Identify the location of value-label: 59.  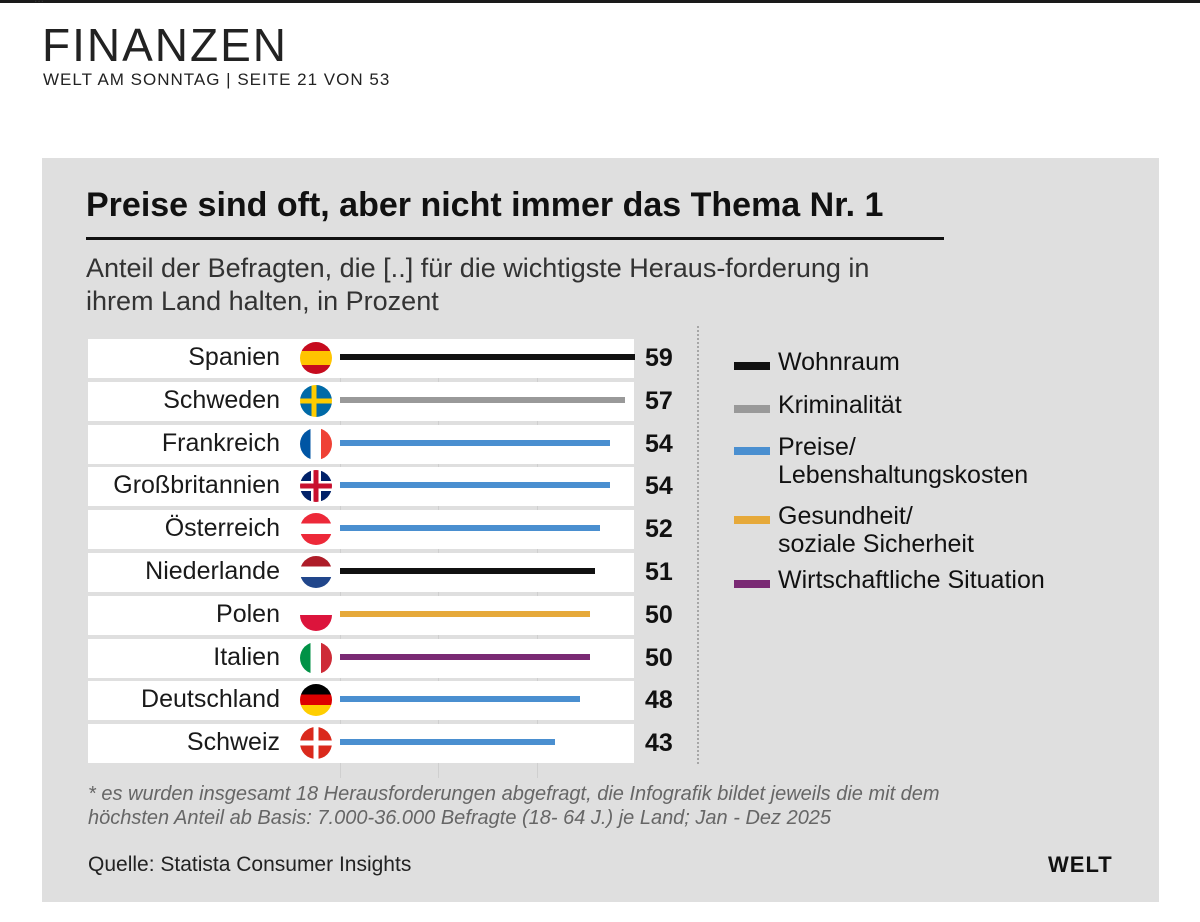
(659, 358).